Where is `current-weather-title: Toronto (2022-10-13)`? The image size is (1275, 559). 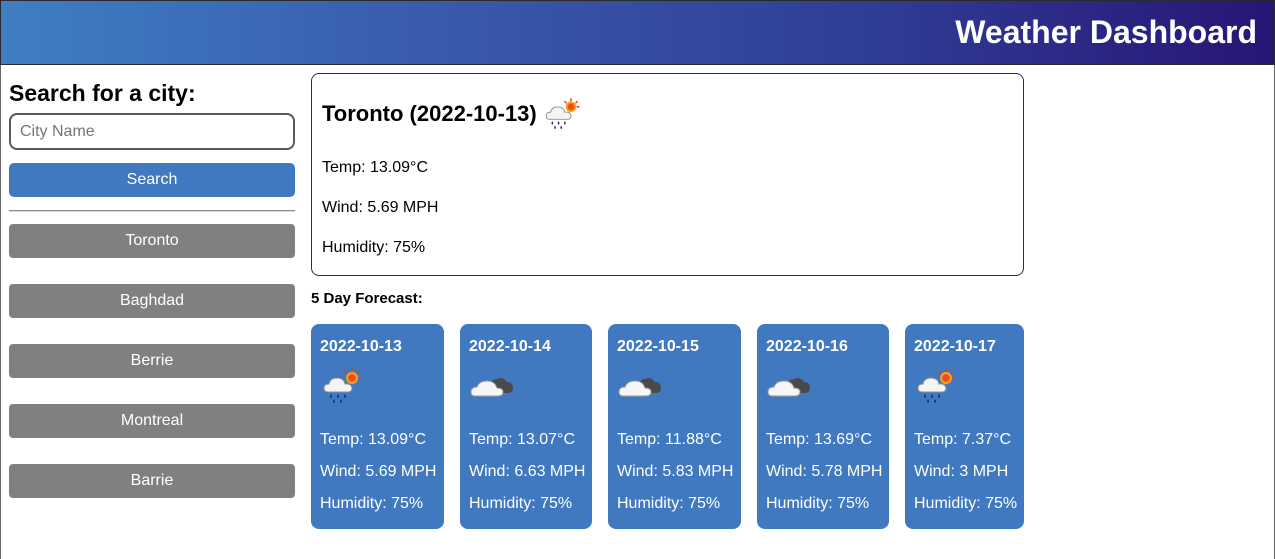
current-weather-title: Toronto (2022-10-13) is located at coordinates (452, 114).